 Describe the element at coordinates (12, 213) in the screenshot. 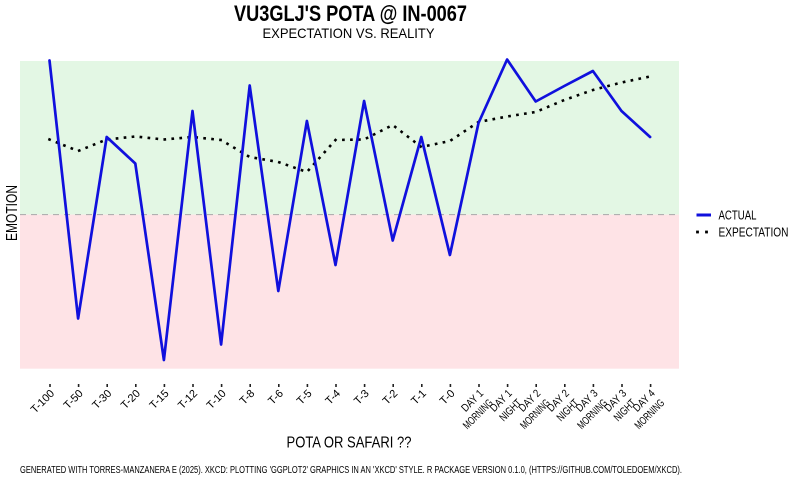

I see `svg-text: EMOTION` at that location.